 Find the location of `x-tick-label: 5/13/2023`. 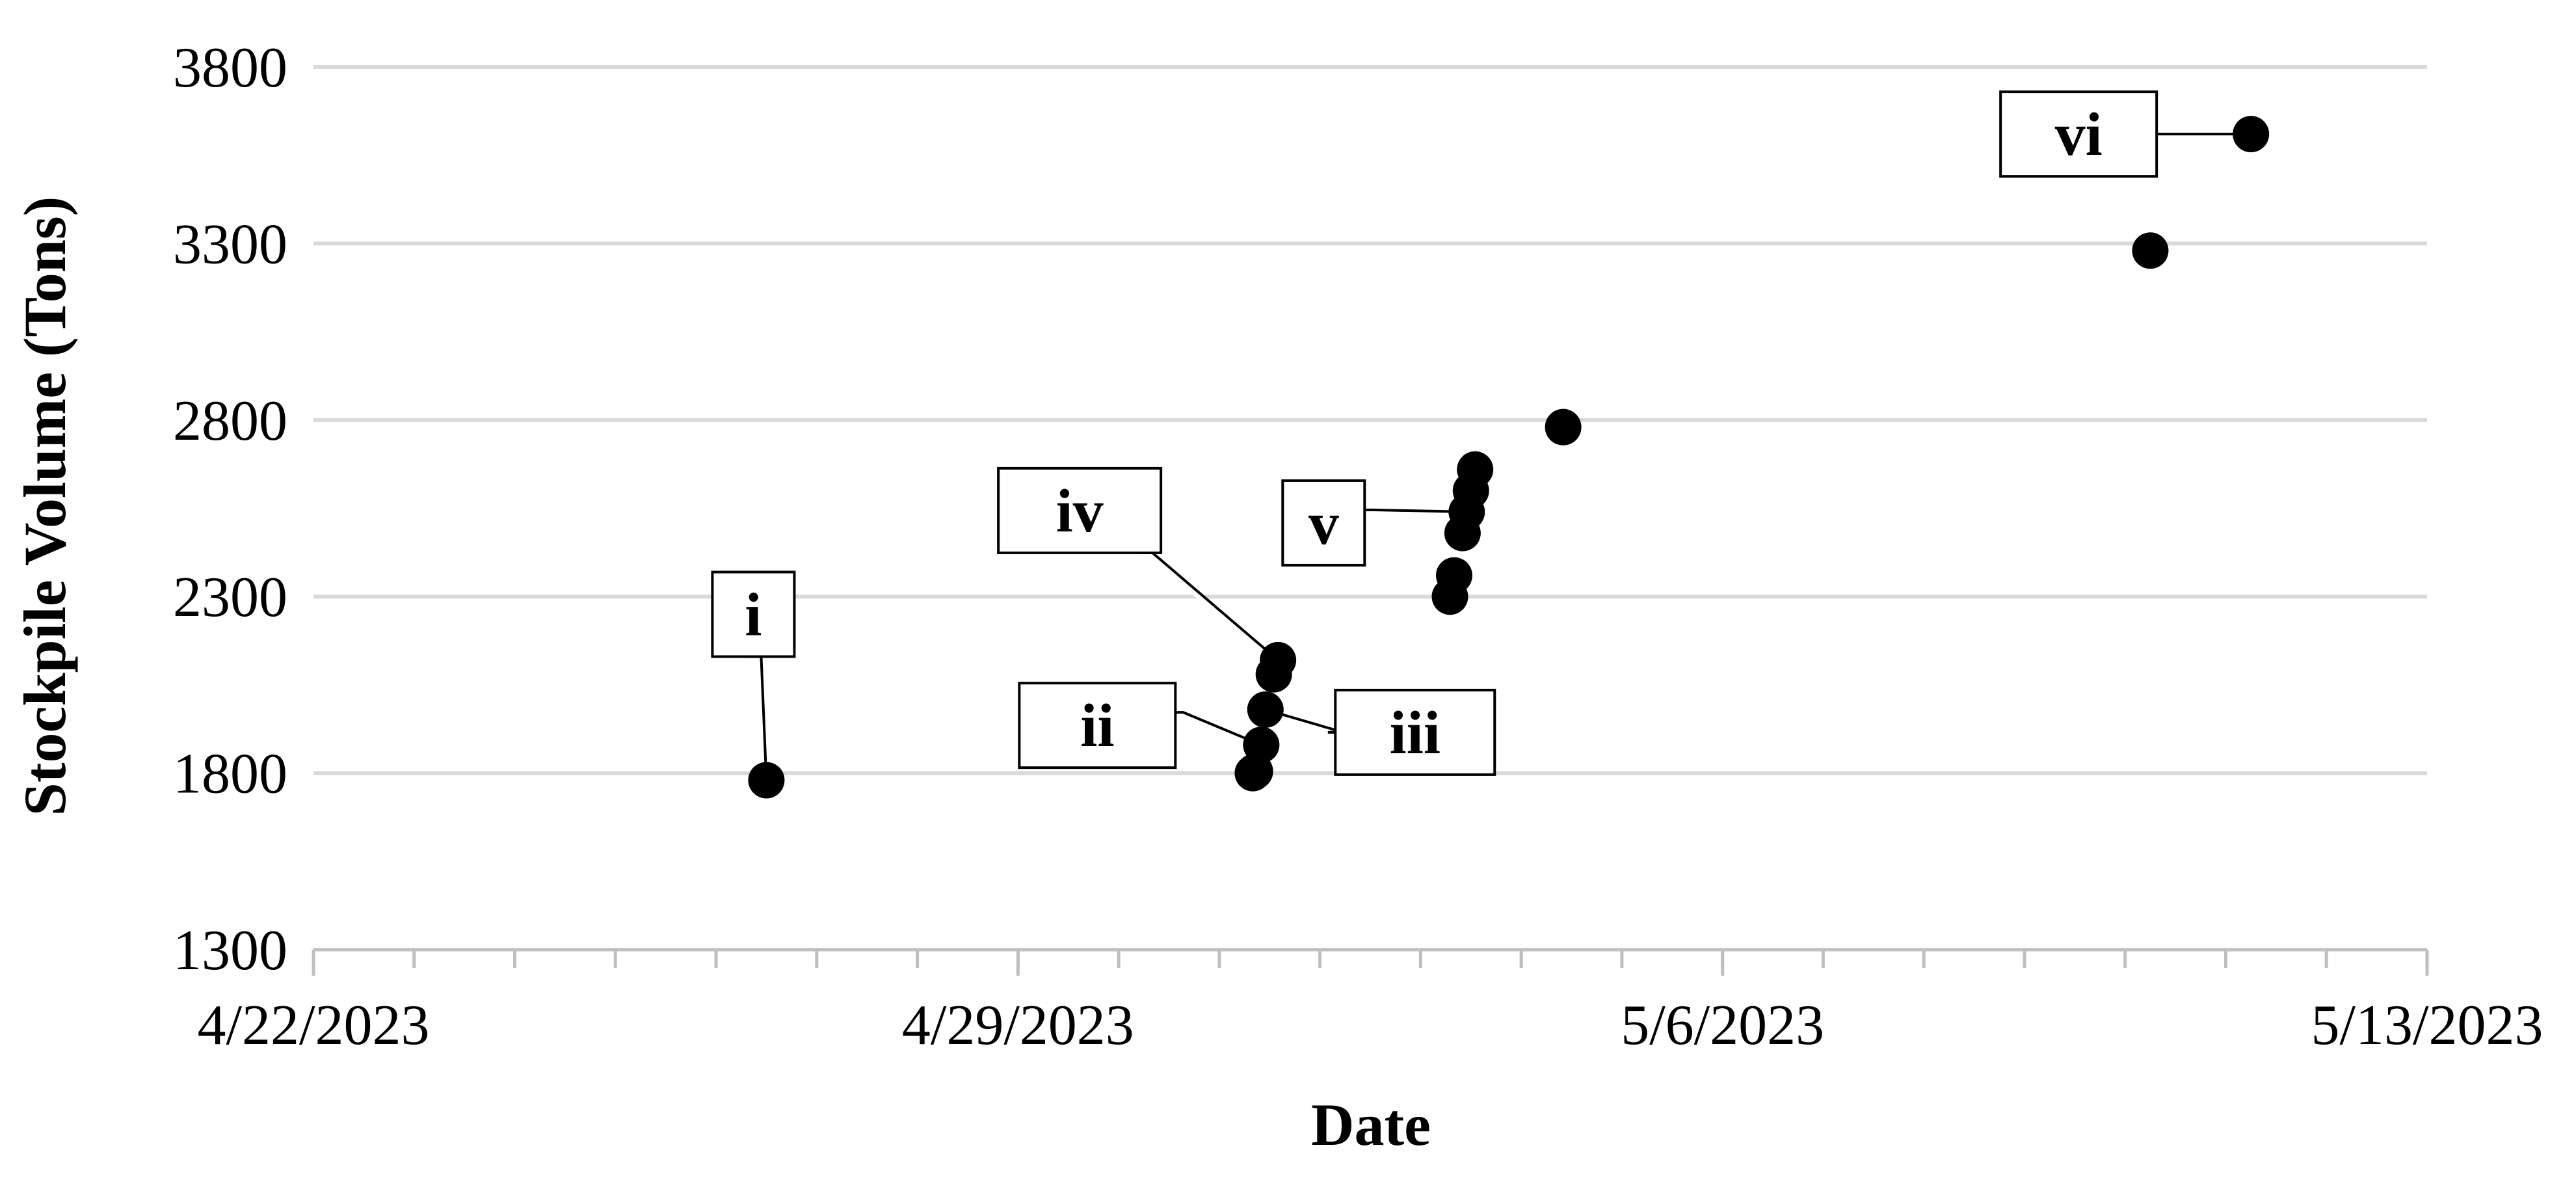

x-tick-label: 5/13/2023 is located at coordinates (2427, 1025).